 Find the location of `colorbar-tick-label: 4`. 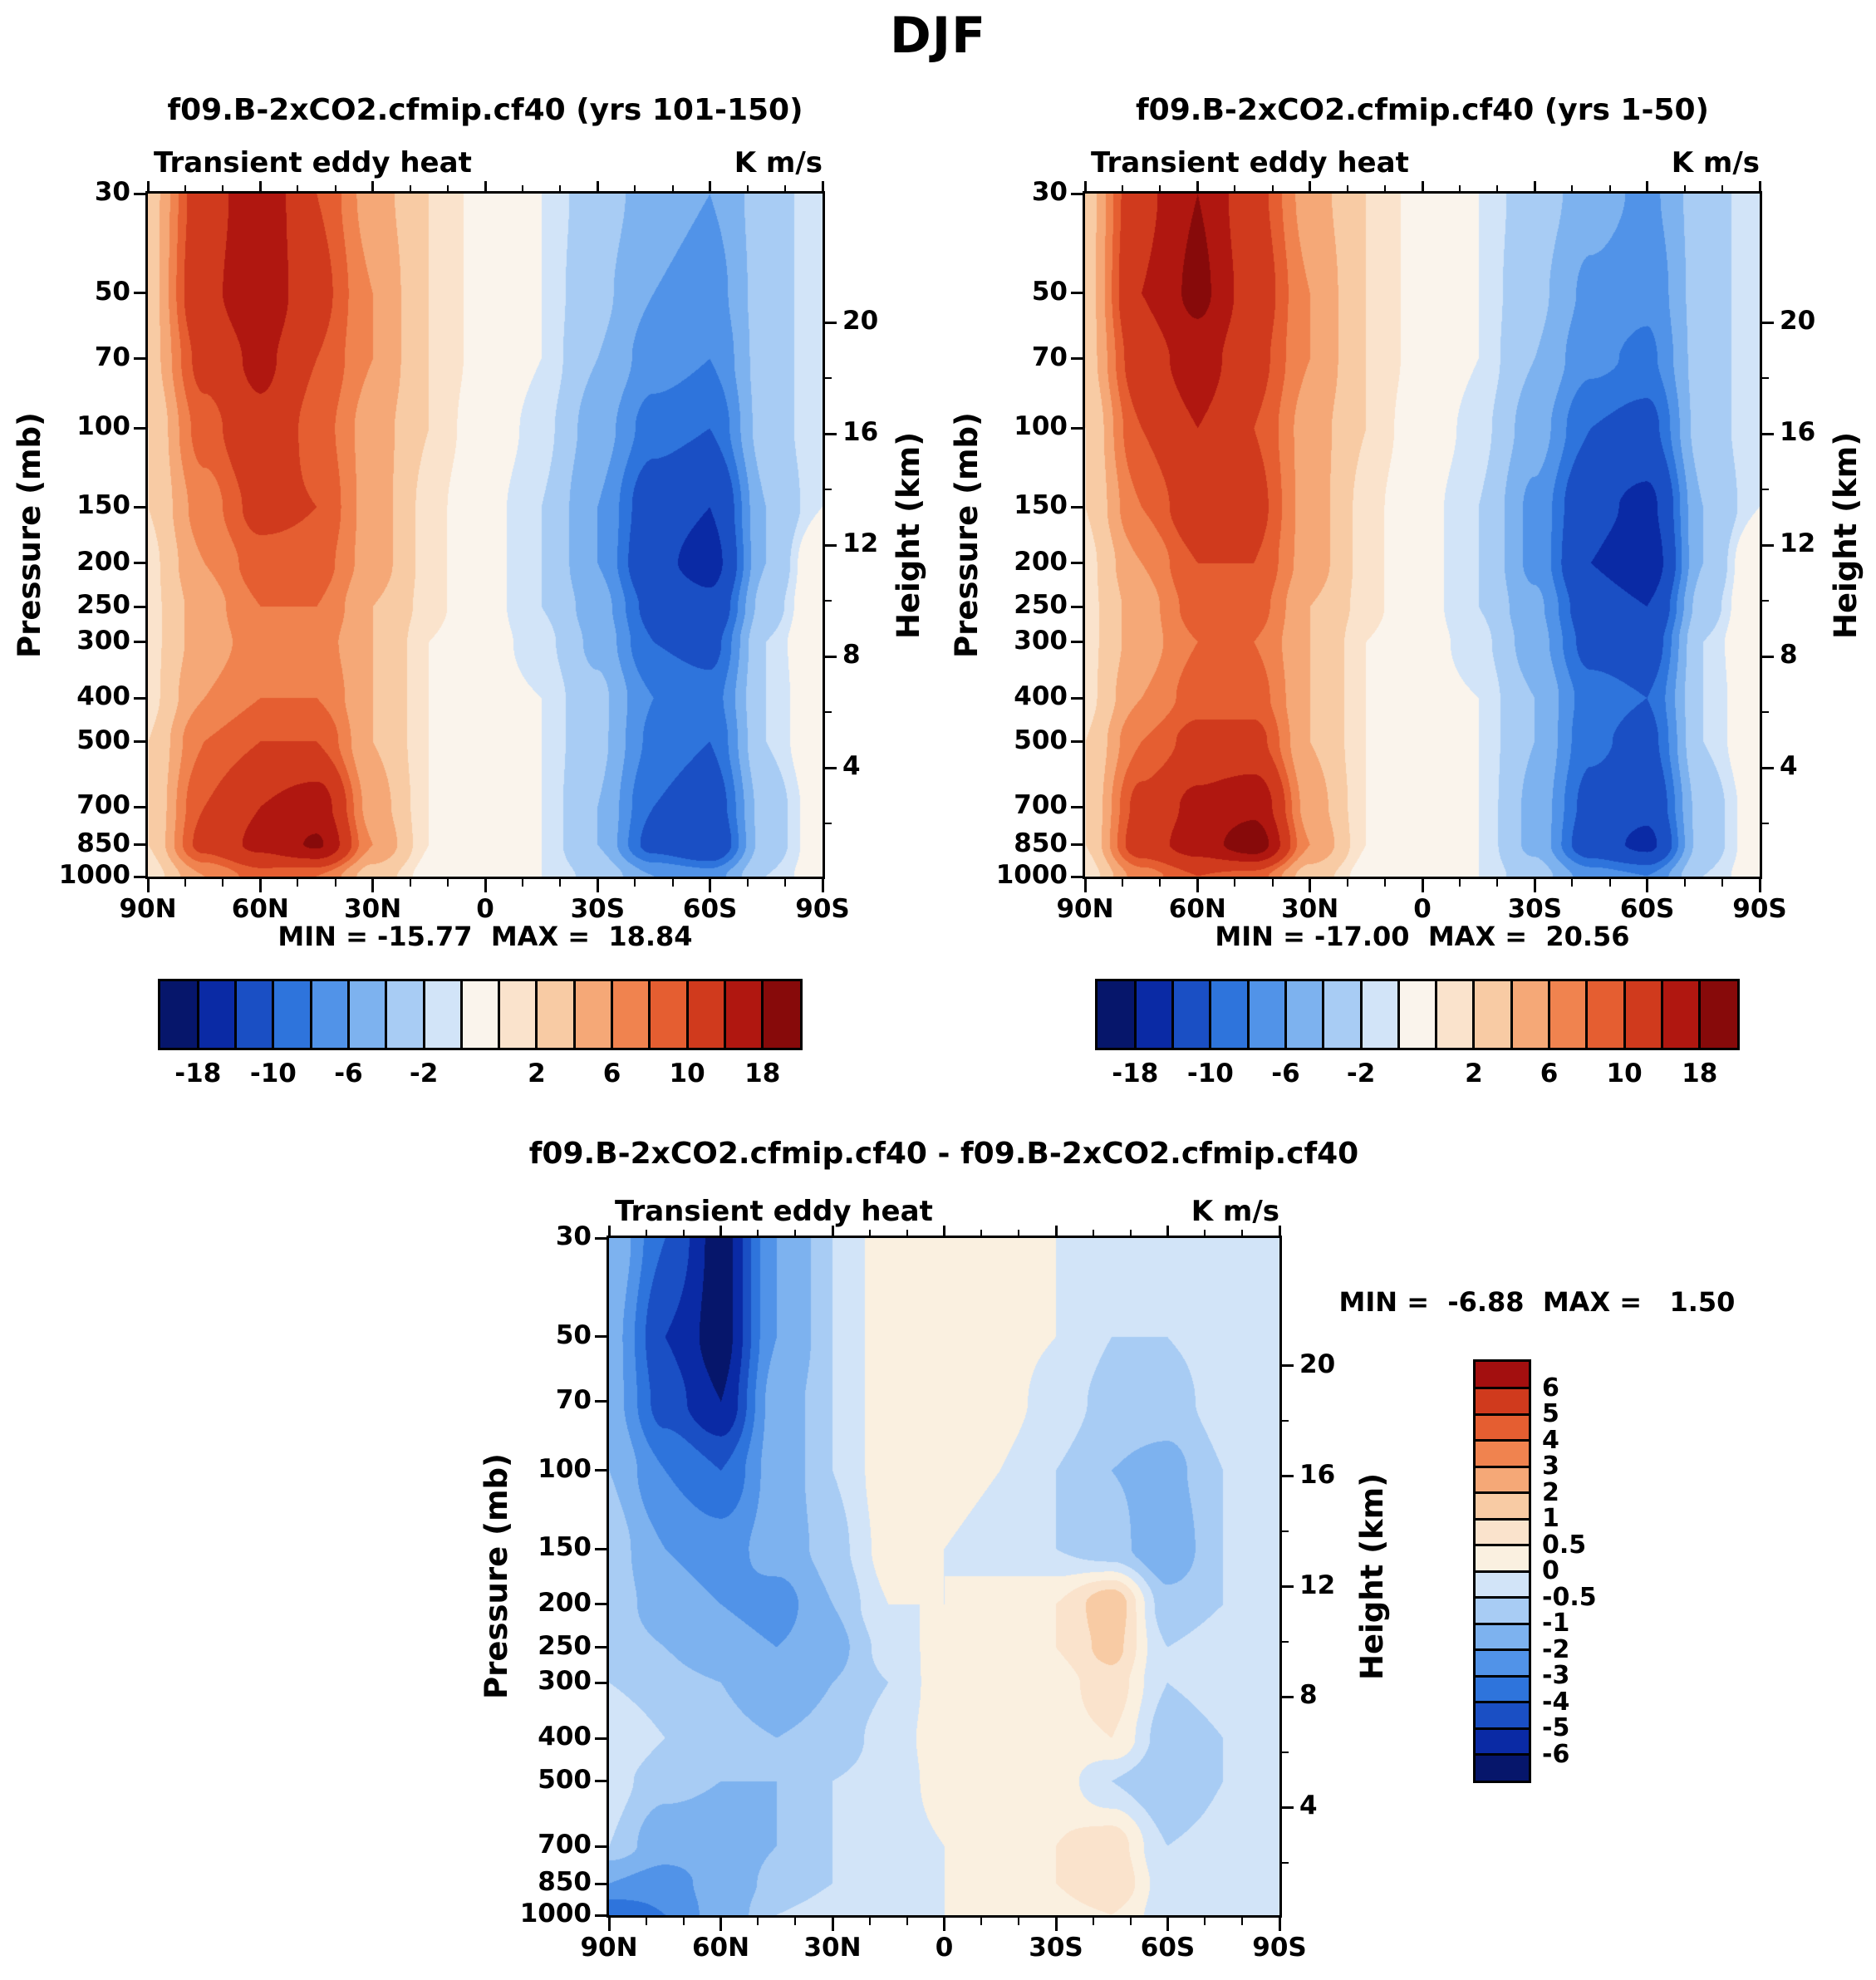

colorbar-tick-label: 4 is located at coordinates (1550, 1440).